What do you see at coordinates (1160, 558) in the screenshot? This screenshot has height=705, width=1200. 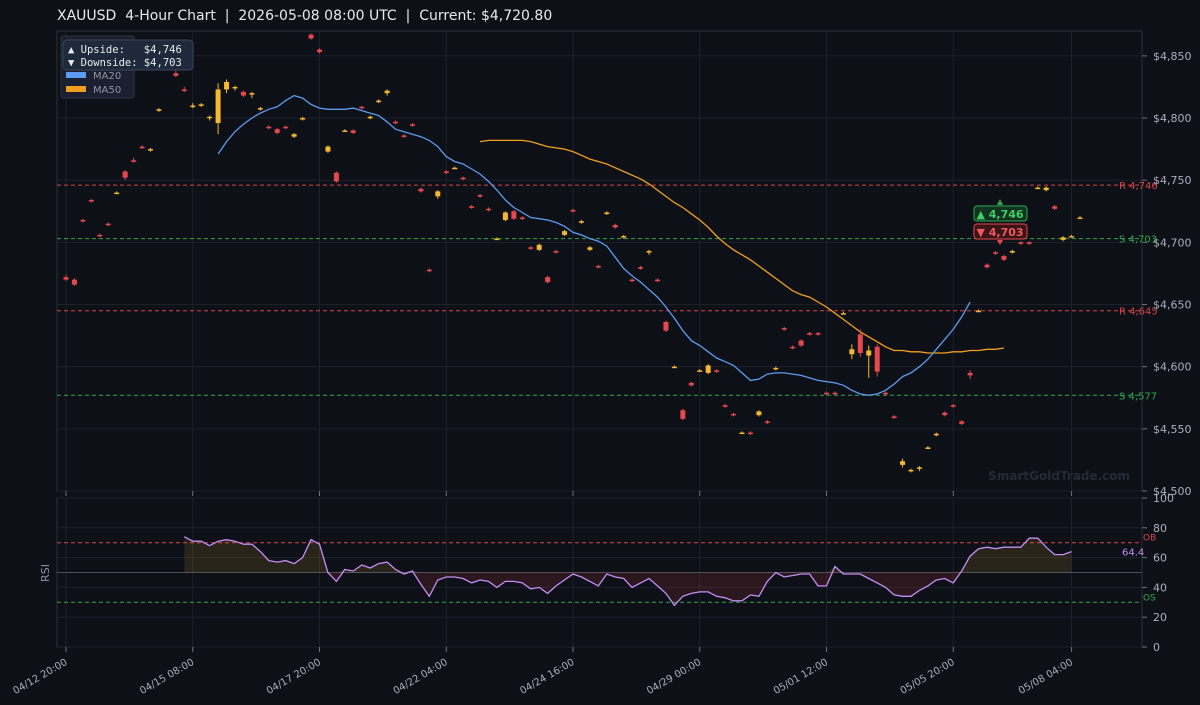 I see `rsi-tick-label: 60` at bounding box center [1160, 558].